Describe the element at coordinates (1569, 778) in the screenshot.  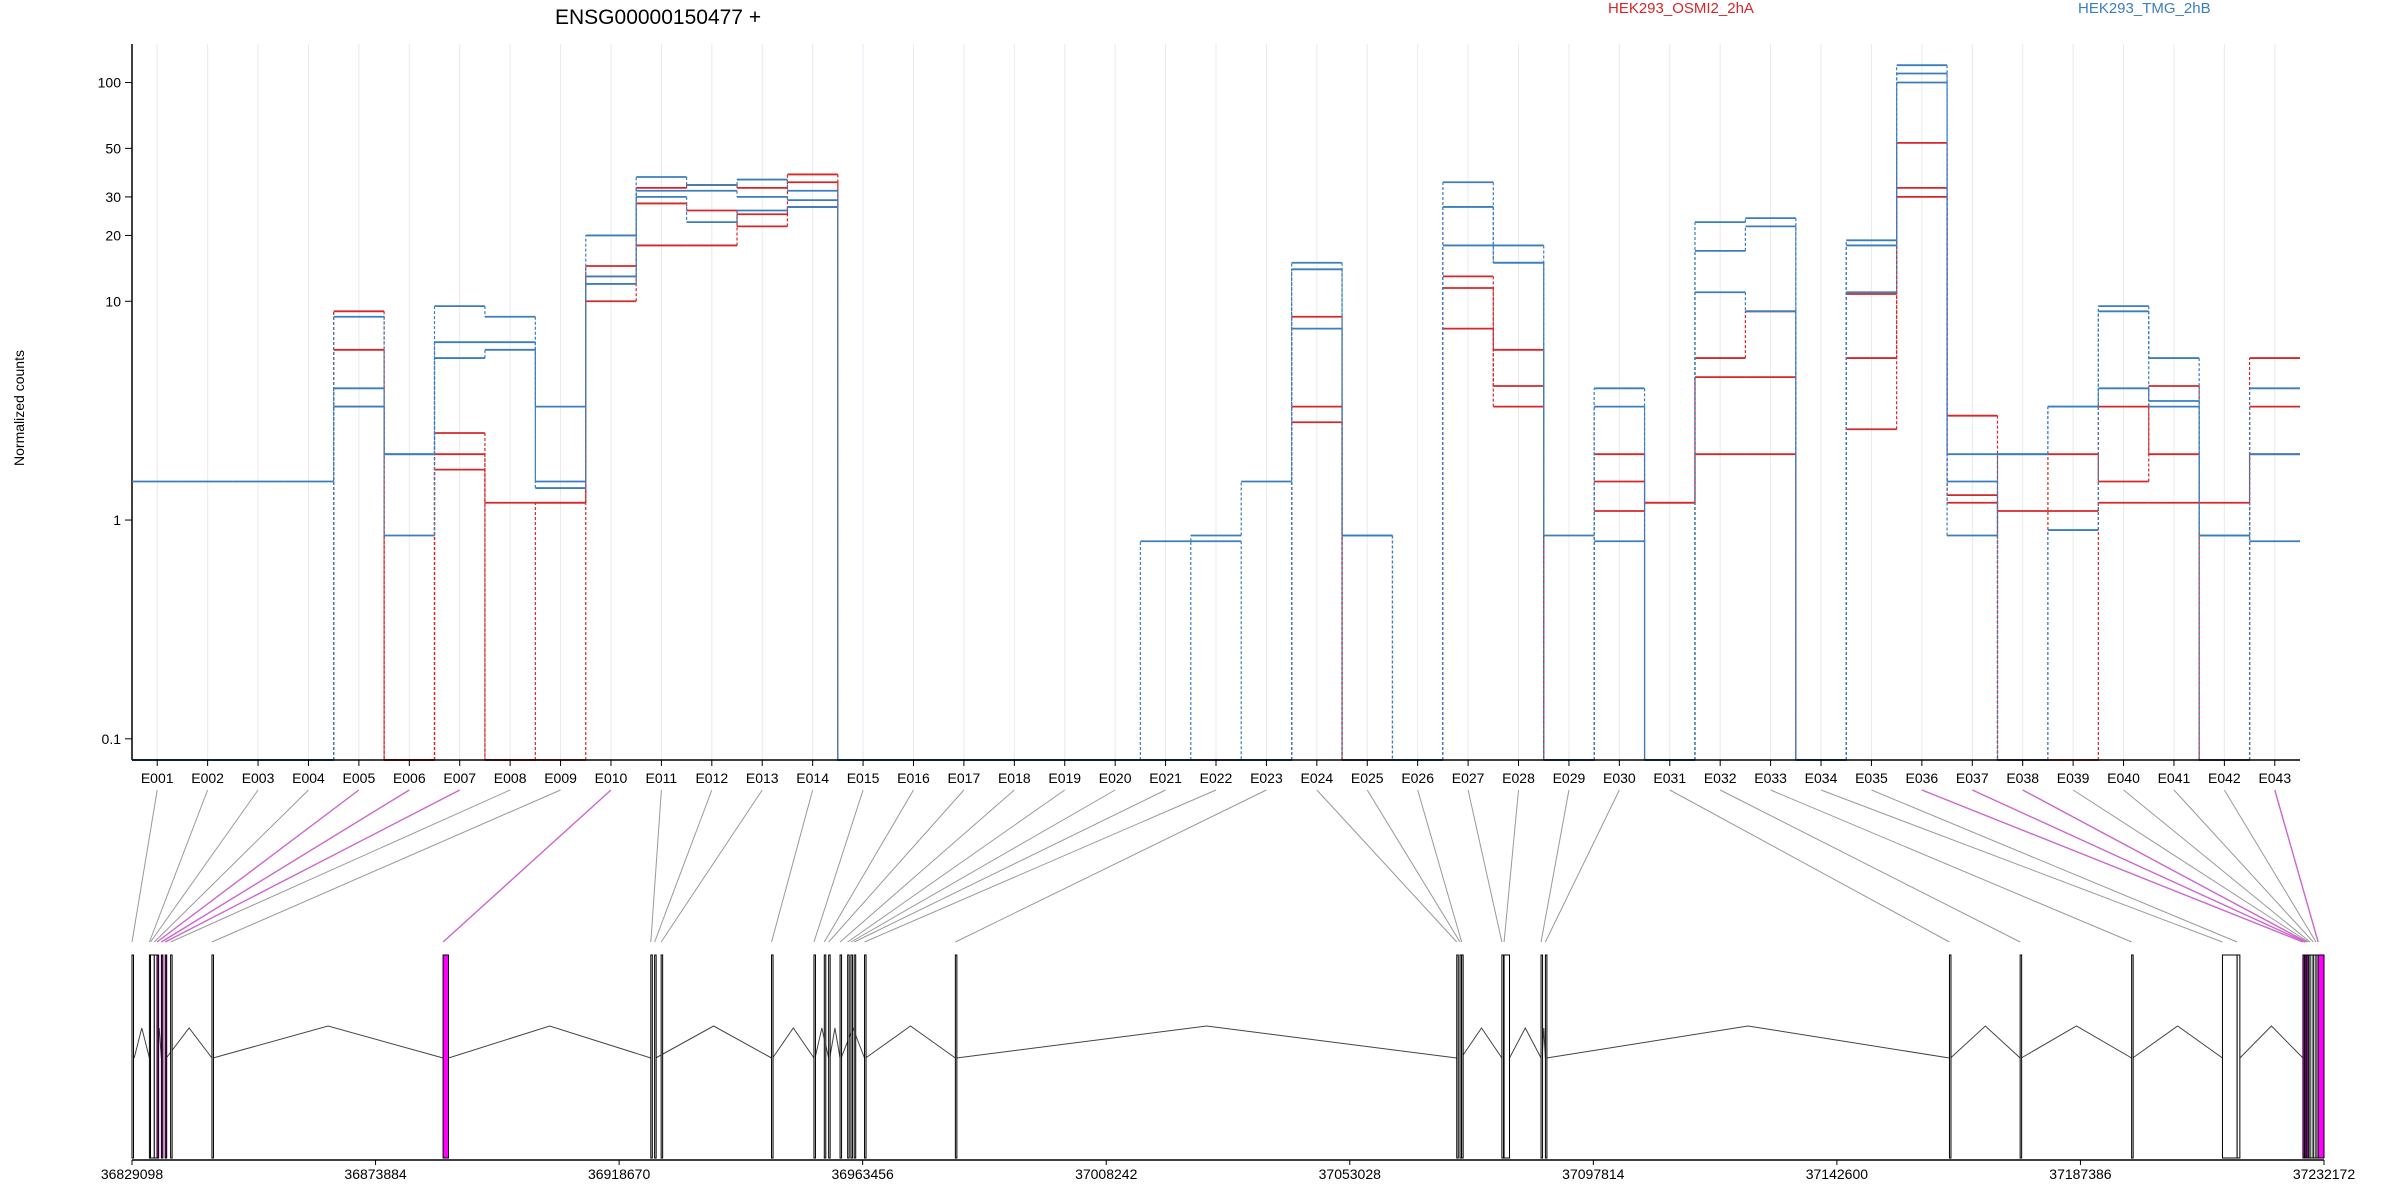
I see `x-tick-label: E029` at that location.